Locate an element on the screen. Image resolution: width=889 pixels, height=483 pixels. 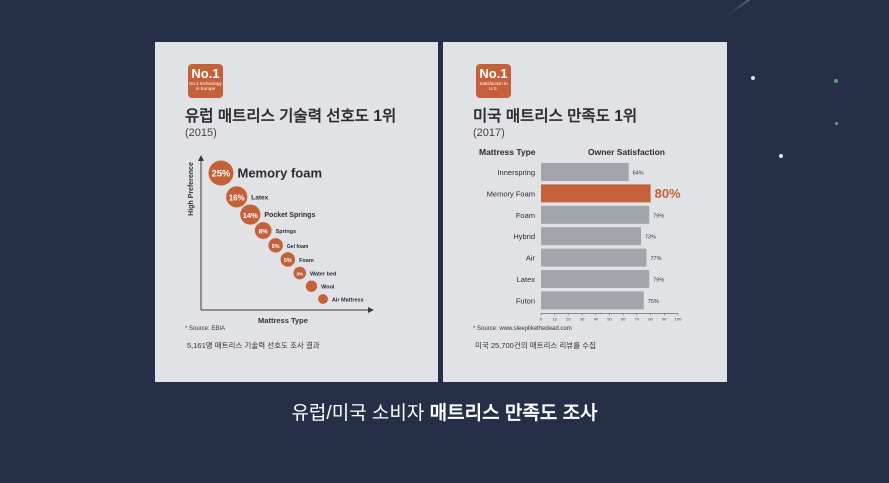
x-tick-label: 80 is located at coordinates (650, 318).